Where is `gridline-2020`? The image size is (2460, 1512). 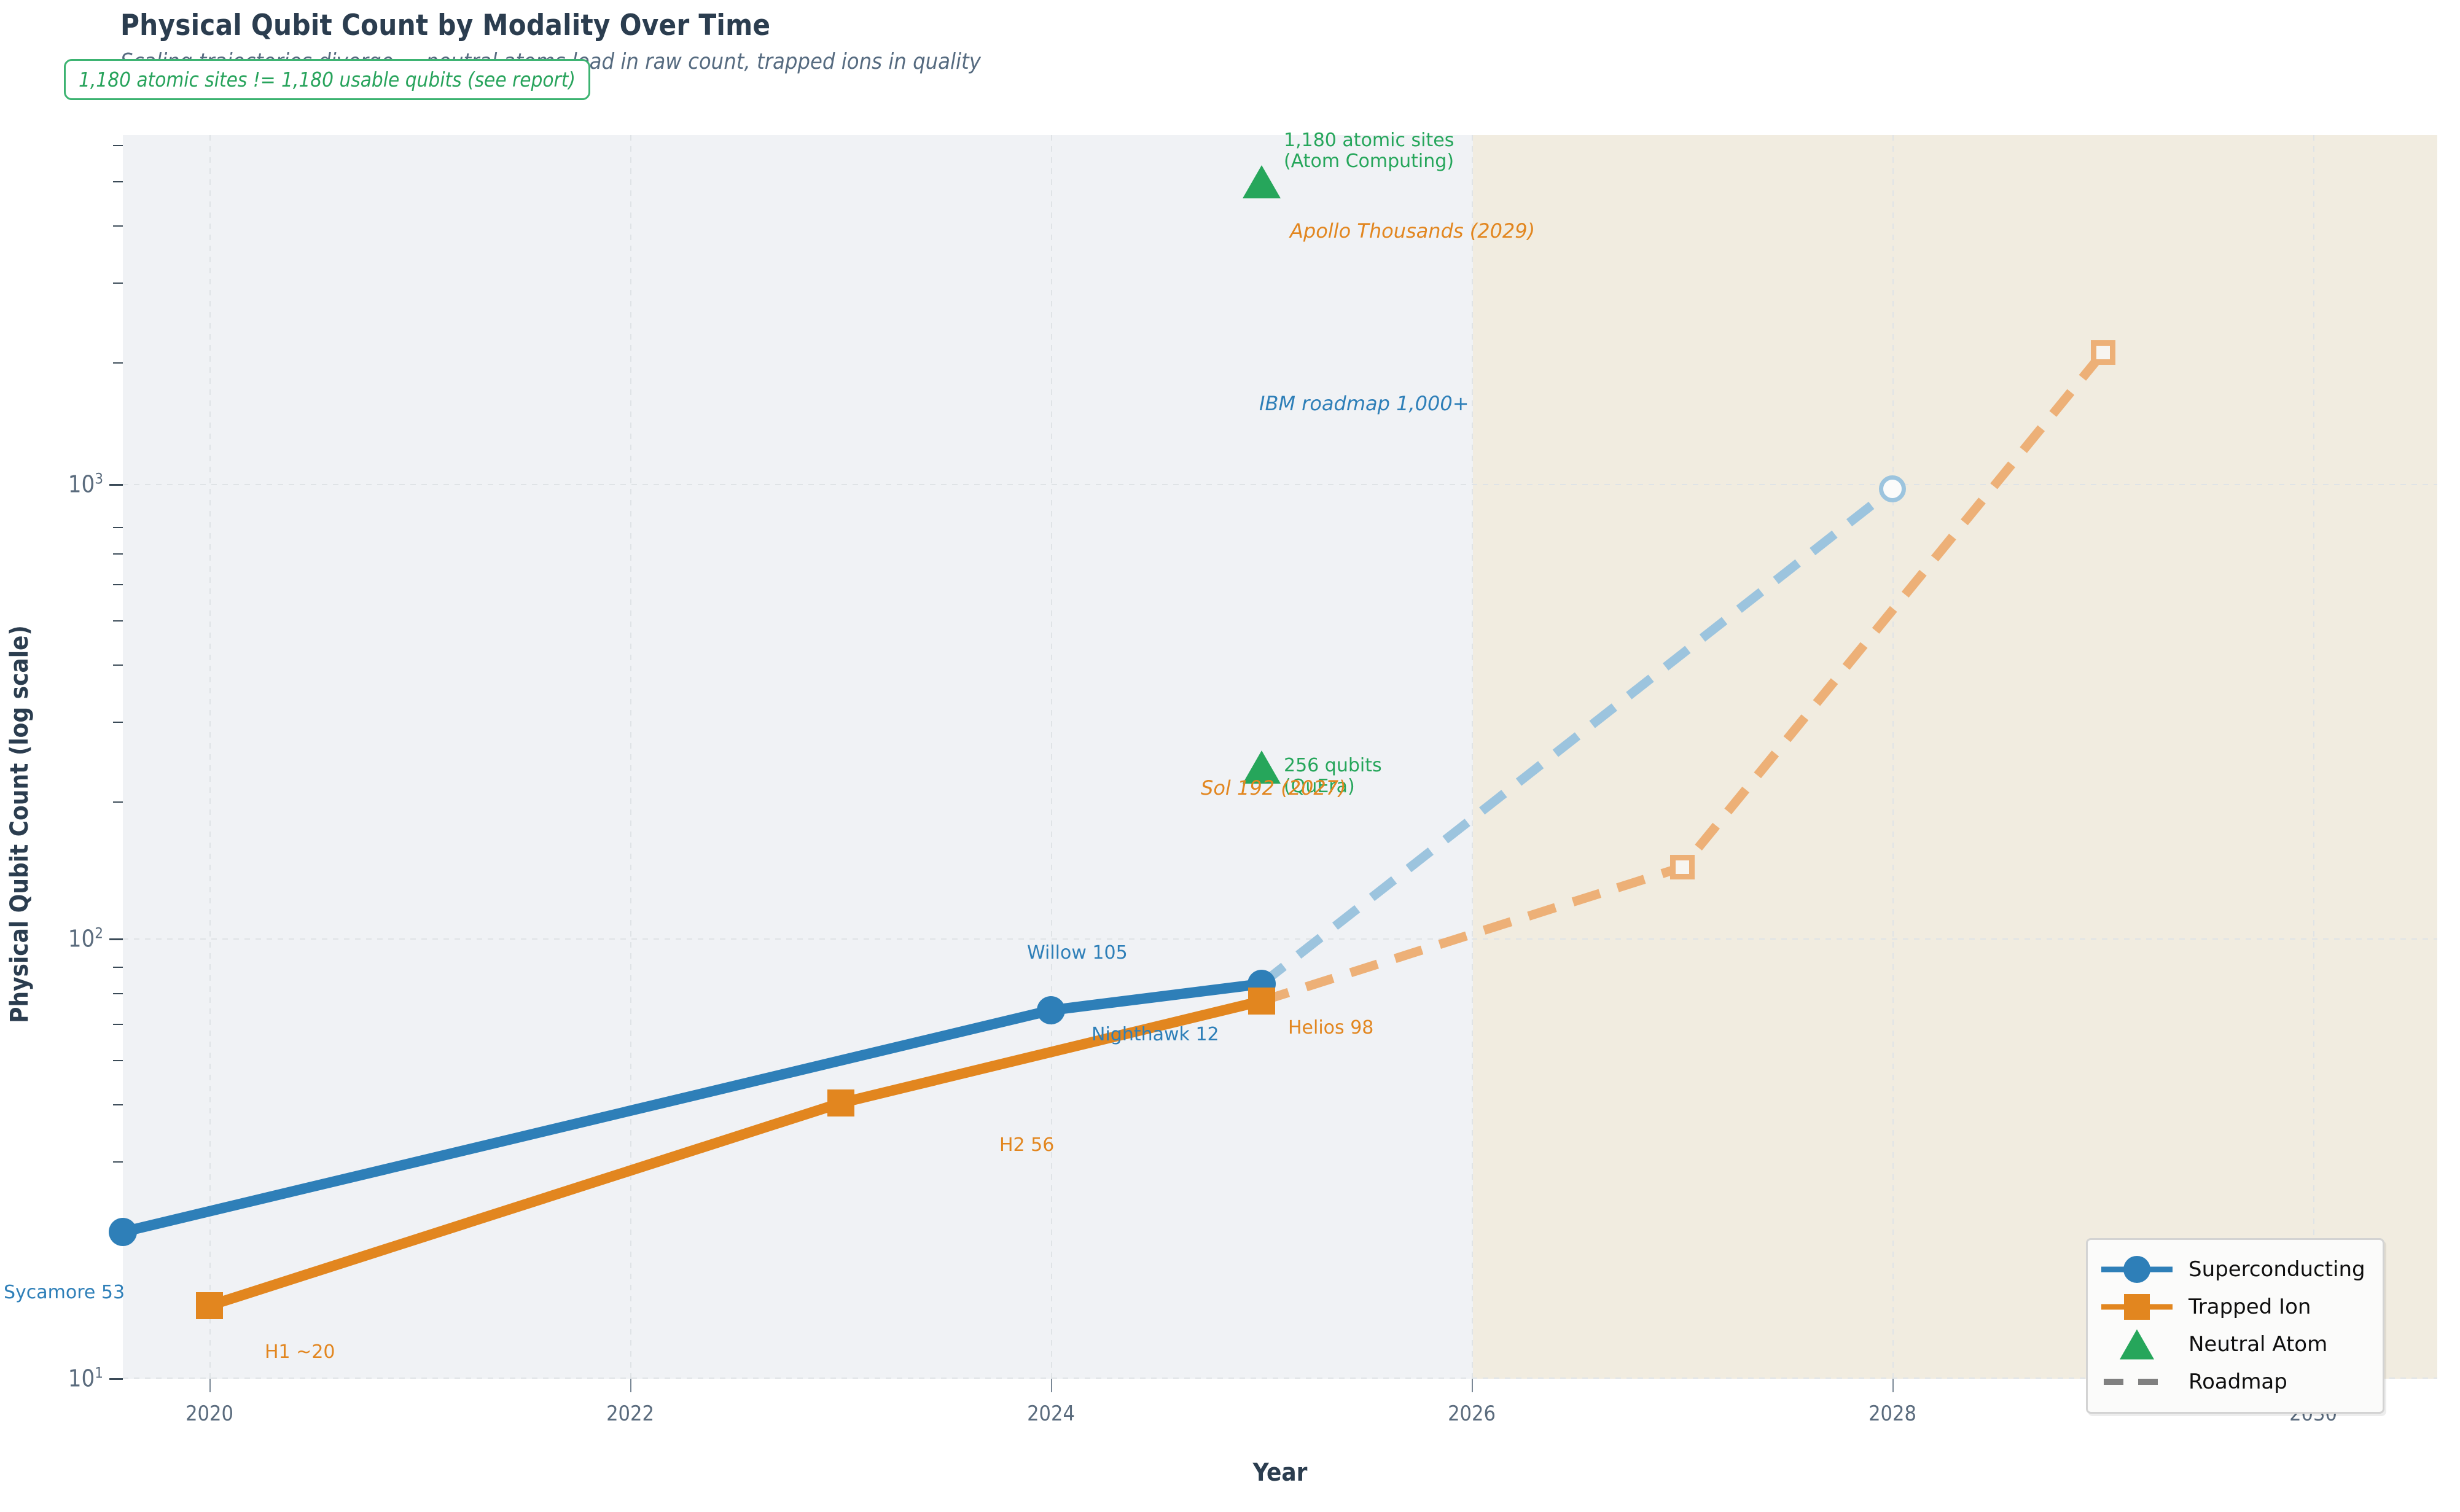
gridline-2020 is located at coordinates (210, 757).